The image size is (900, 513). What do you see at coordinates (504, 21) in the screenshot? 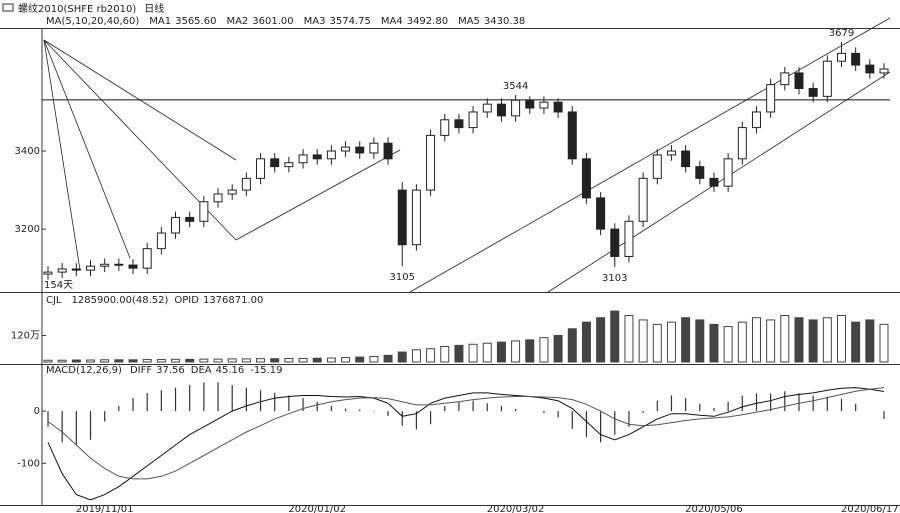
I see `legend-value: 3430.38` at bounding box center [504, 21].